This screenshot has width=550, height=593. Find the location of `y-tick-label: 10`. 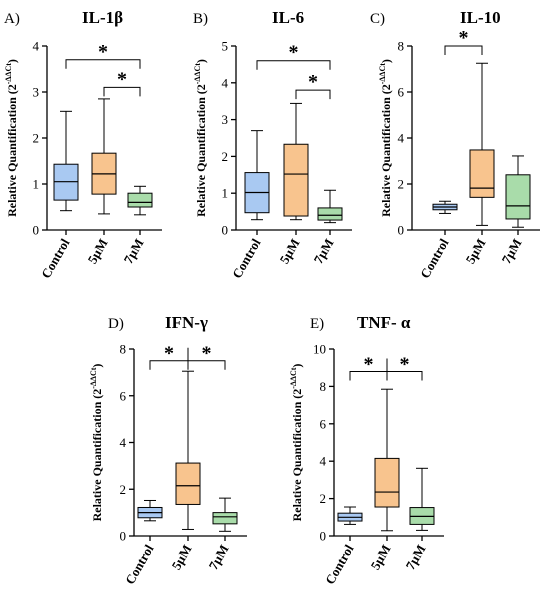

y-tick-label: 10 is located at coordinates (319, 349).